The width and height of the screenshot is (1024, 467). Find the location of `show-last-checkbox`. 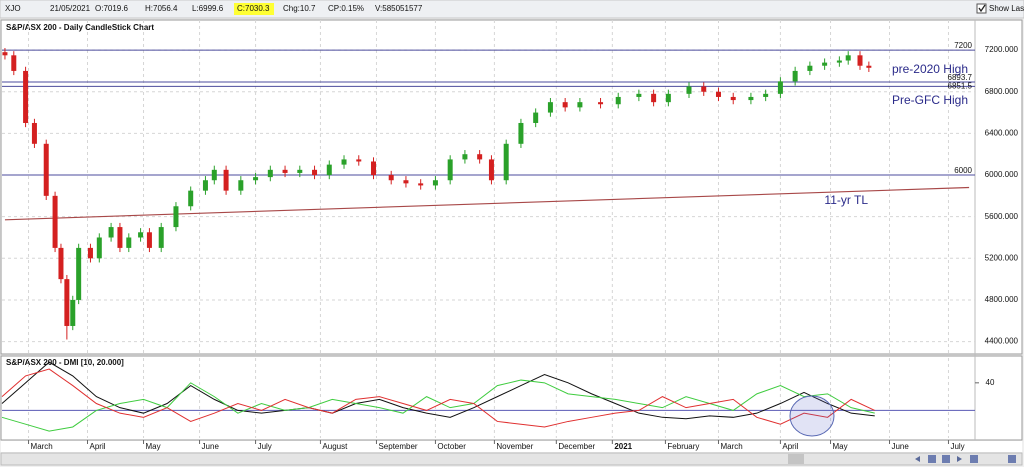

show-last-checkbox is located at coordinates (981, 8).